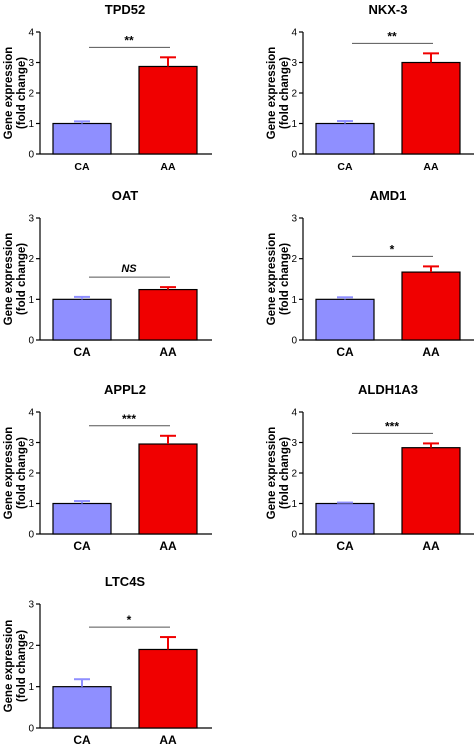 Image resolution: width=474 pixels, height=751 pixels. What do you see at coordinates (125, 195) in the screenshot?
I see `chart-title: OAT` at bounding box center [125, 195].